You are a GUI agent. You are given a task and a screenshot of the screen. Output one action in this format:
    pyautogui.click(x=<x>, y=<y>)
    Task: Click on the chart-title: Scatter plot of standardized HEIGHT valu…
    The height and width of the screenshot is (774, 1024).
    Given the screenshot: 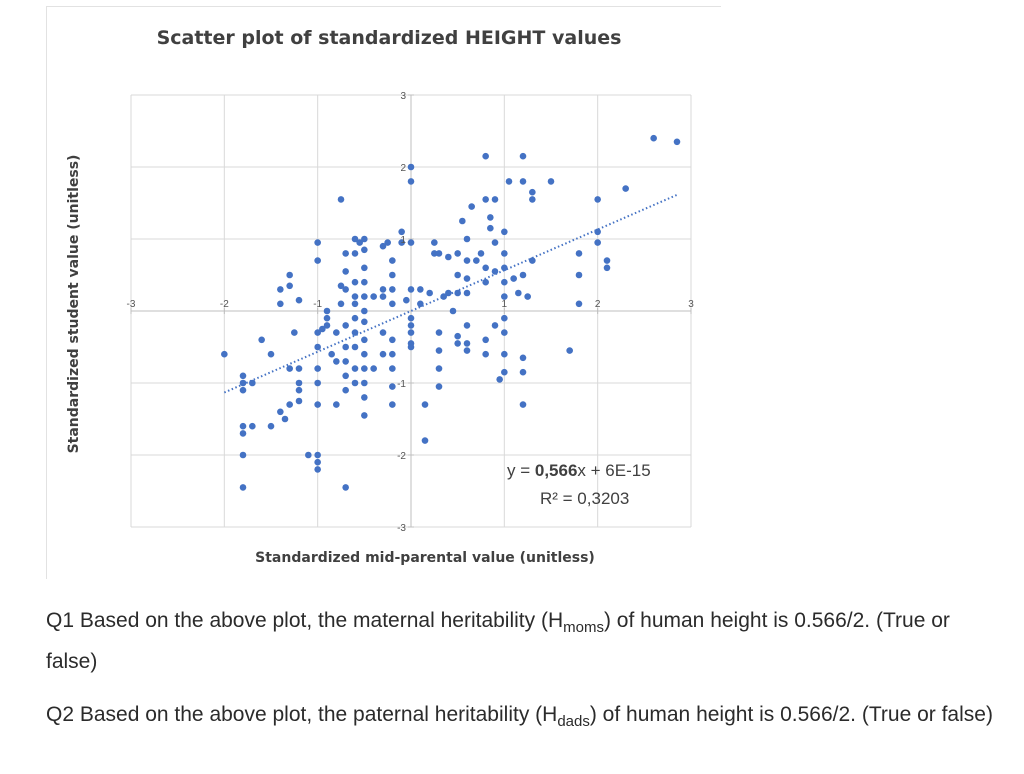 What is the action you would take?
    pyautogui.click(x=389, y=38)
    